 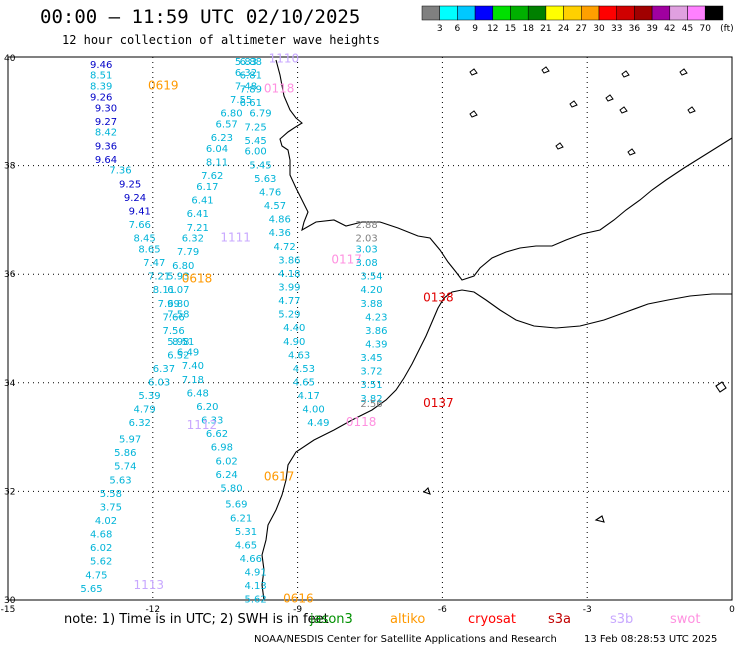 I want to click on pass-label: 0118, so click(x=361, y=422).